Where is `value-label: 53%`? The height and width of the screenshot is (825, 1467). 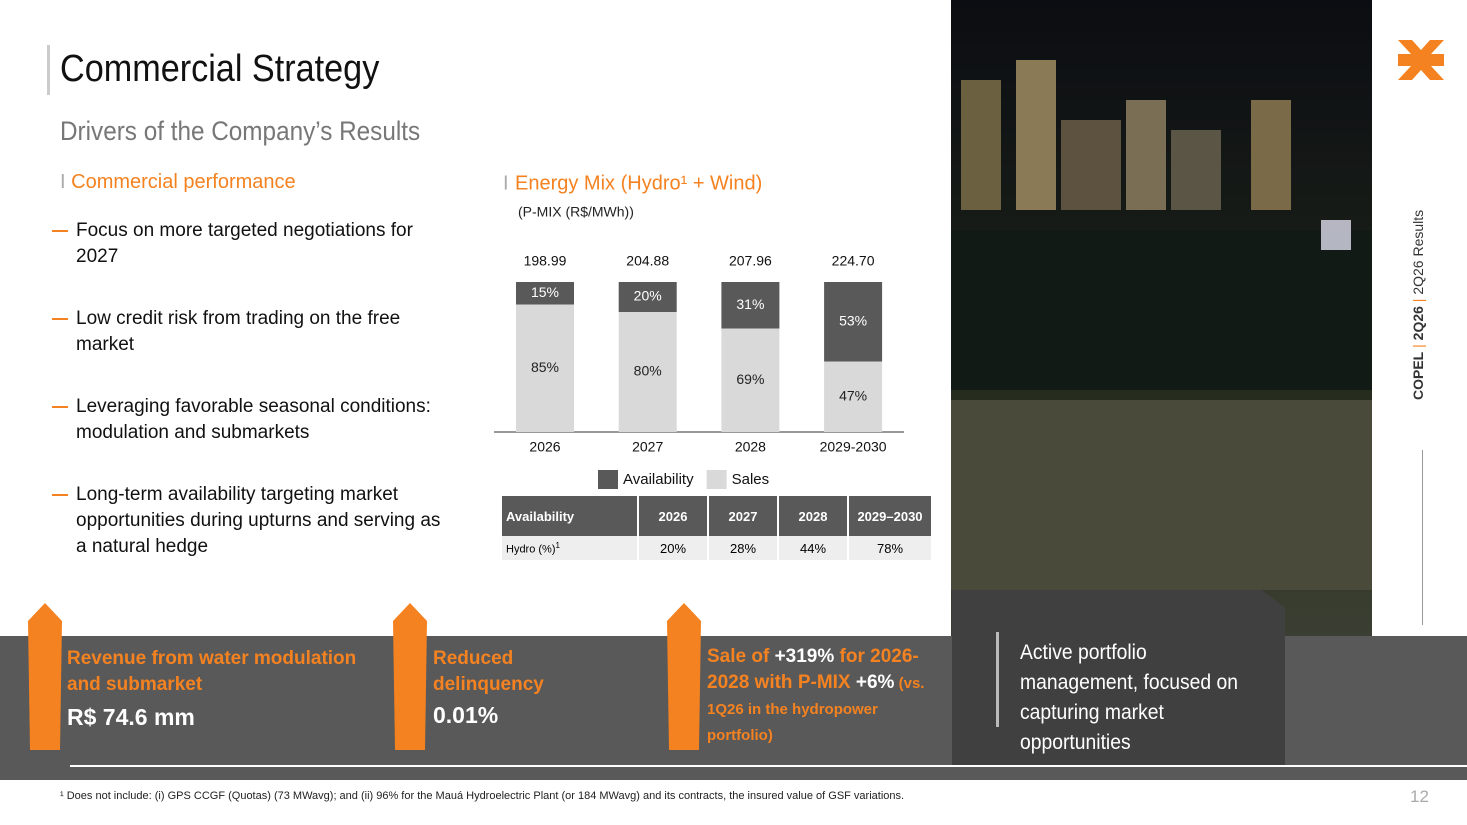 value-label: 53% is located at coordinates (853, 320).